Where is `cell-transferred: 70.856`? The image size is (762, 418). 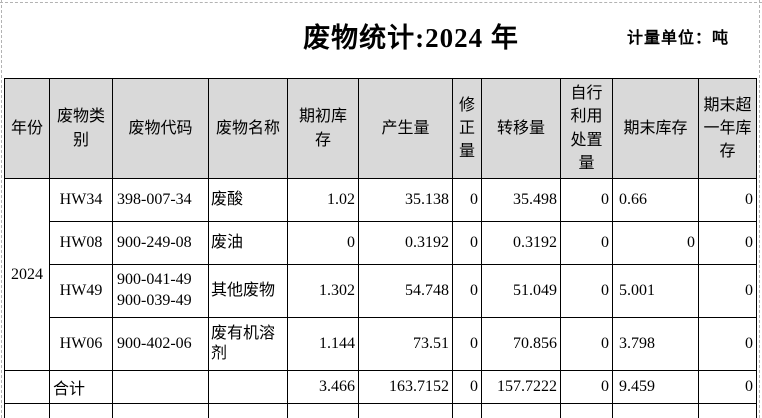 cell-transferred: 70.856 is located at coordinates (521, 344).